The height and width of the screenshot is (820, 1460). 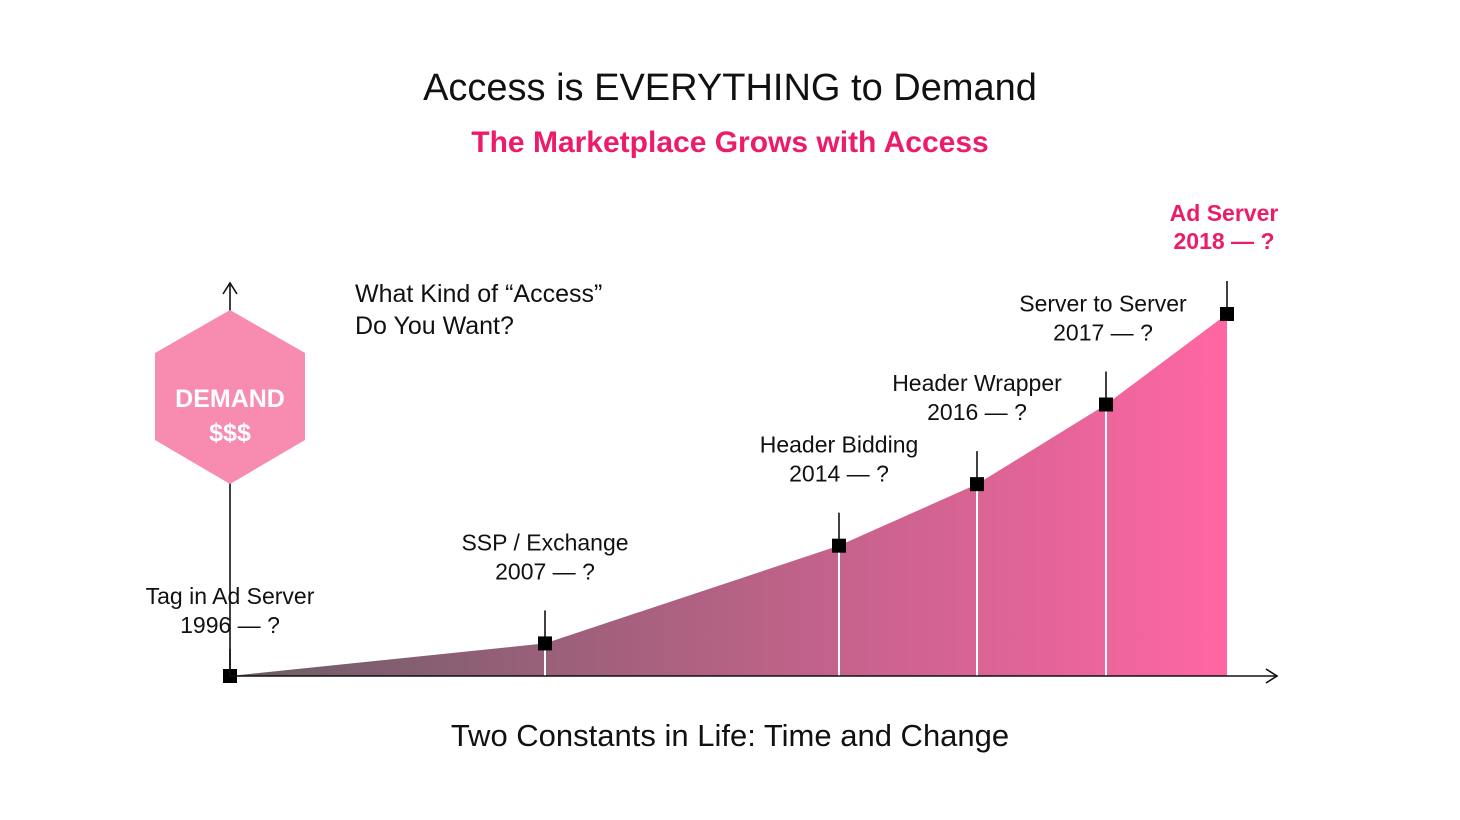 I want to click on milestone-label: Server to Server, so click(x=1103, y=304).